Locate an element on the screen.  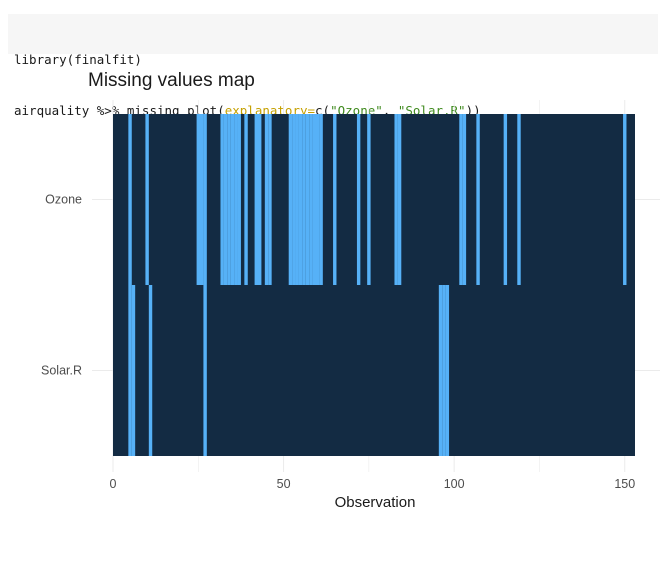
x-tick-label: 100 is located at coordinates (454, 484).